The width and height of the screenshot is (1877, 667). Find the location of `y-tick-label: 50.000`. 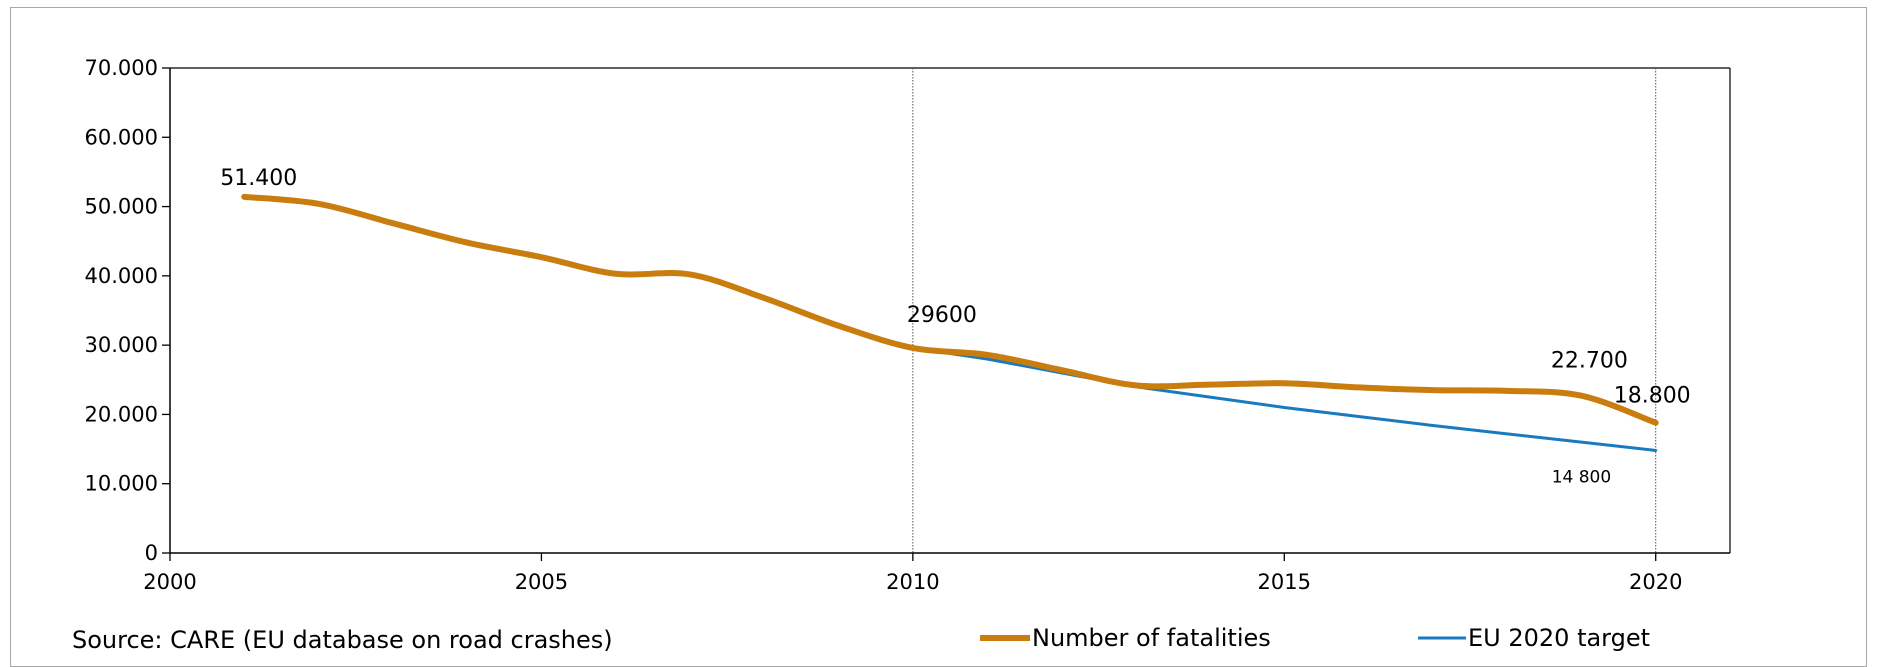

y-tick-label: 50.000 is located at coordinates (121, 207).